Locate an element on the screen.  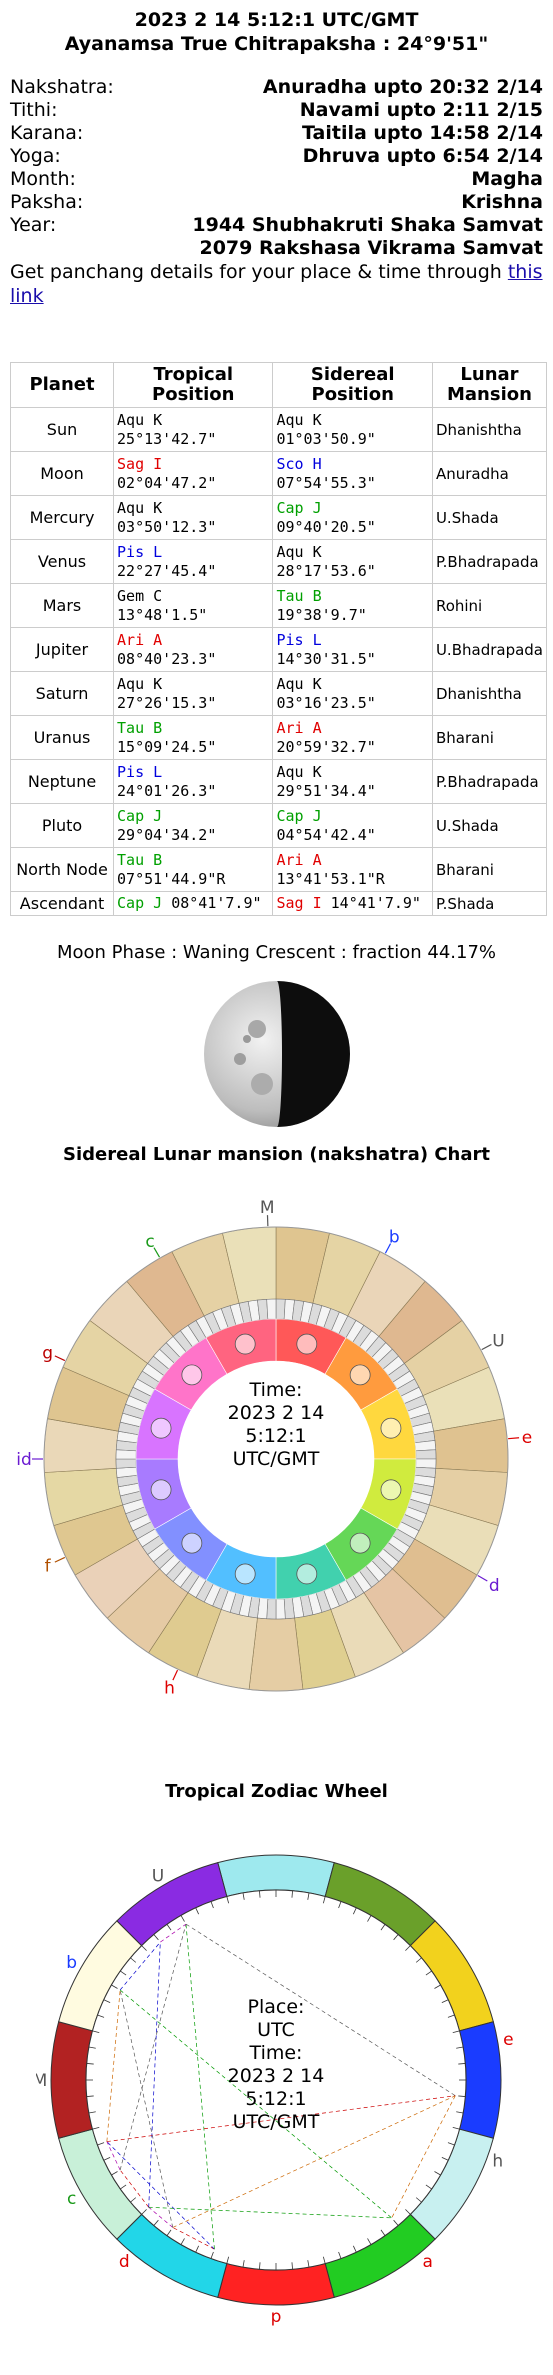
planet-name: Ascendant is located at coordinates (62, 904).